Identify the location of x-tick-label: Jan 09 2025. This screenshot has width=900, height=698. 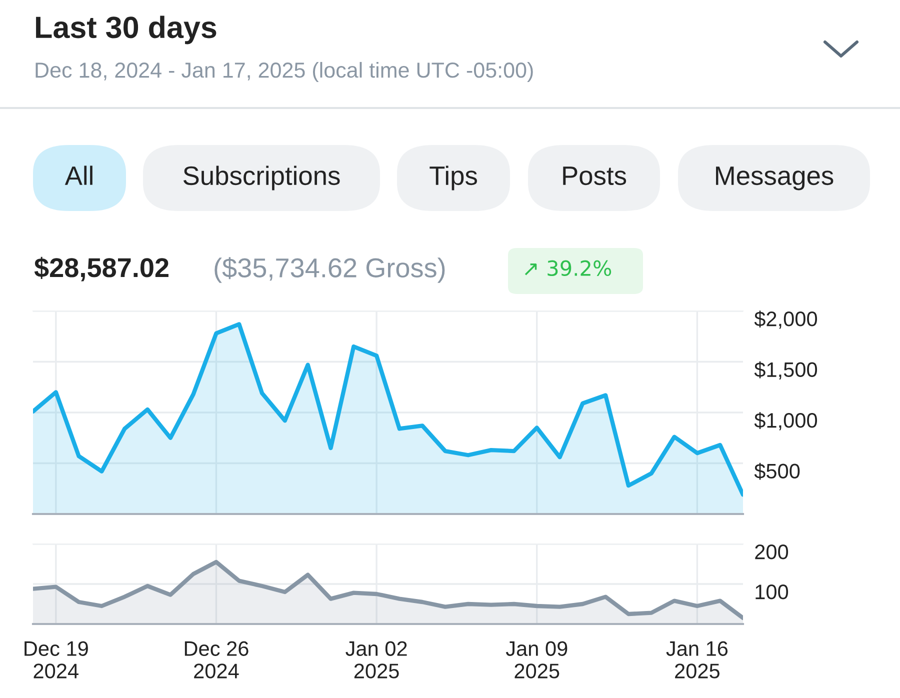
(537, 659).